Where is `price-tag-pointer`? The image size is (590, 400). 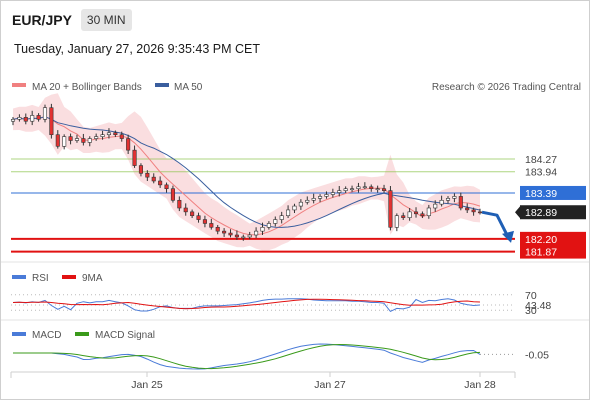 price-tag-pointer is located at coordinates (518, 212).